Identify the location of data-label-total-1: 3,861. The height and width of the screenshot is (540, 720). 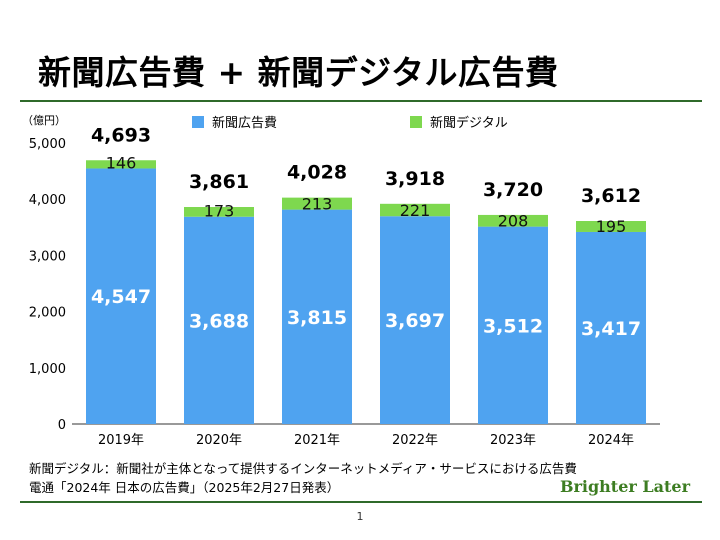
(219, 182).